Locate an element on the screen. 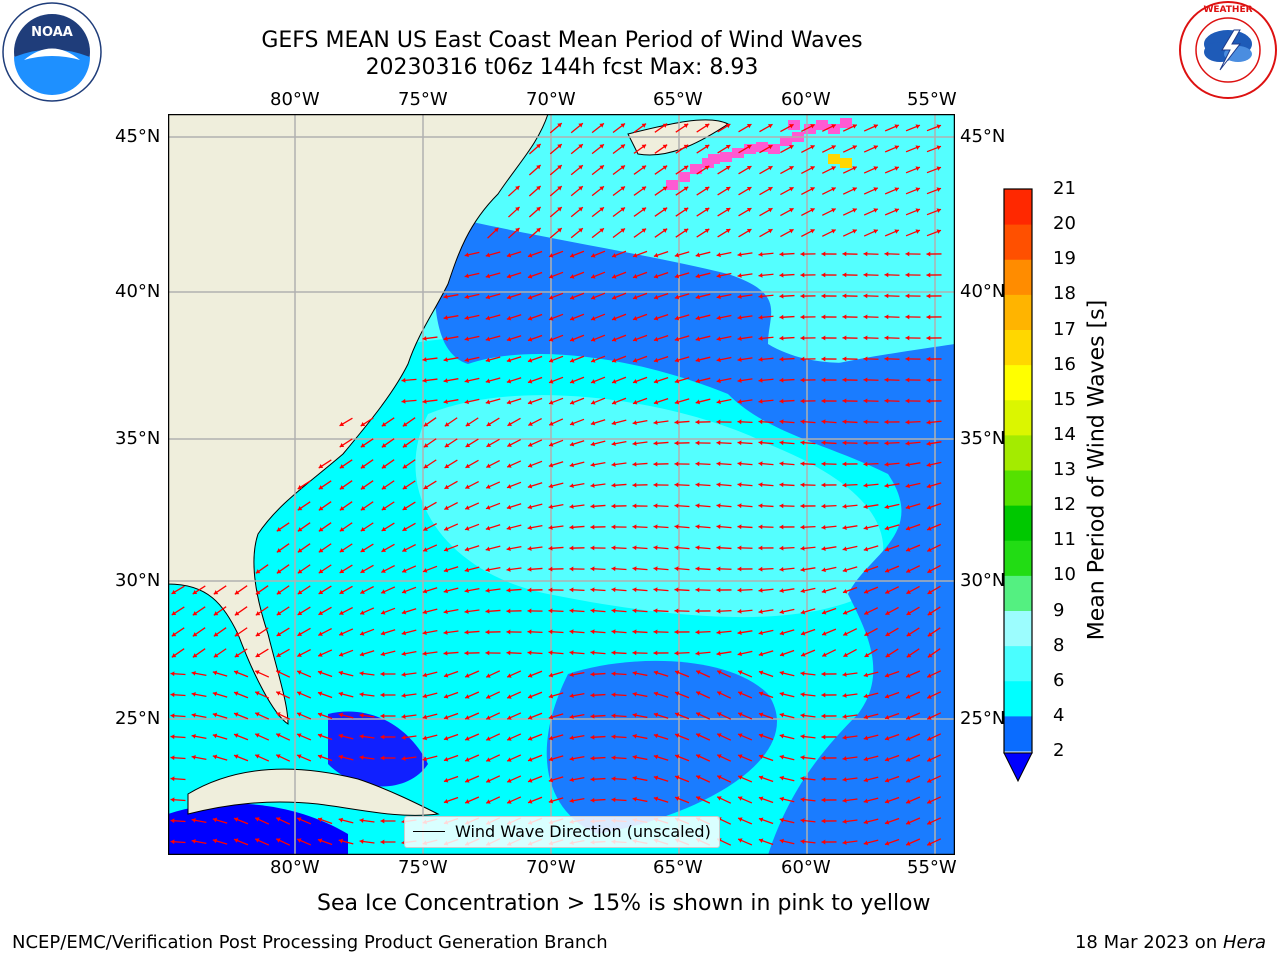 The height and width of the screenshot is (960, 1280). lat-label-left: 35°N is located at coordinates (138, 438).